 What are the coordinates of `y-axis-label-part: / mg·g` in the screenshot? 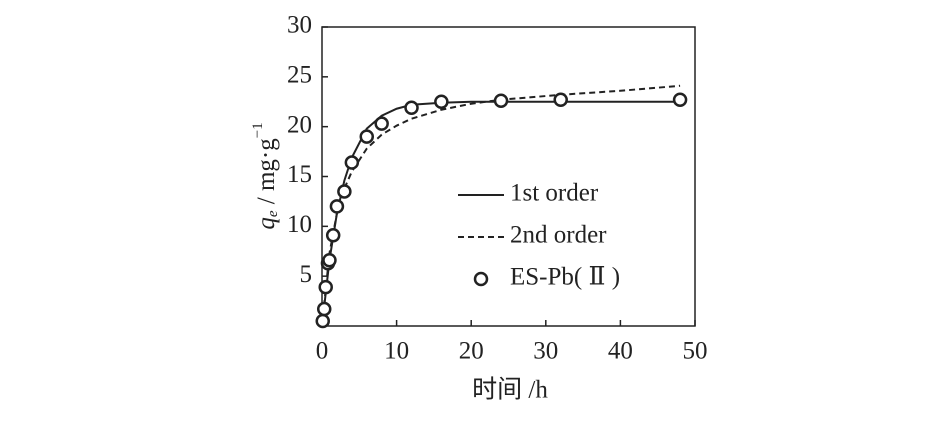 It's located at (266, 174).